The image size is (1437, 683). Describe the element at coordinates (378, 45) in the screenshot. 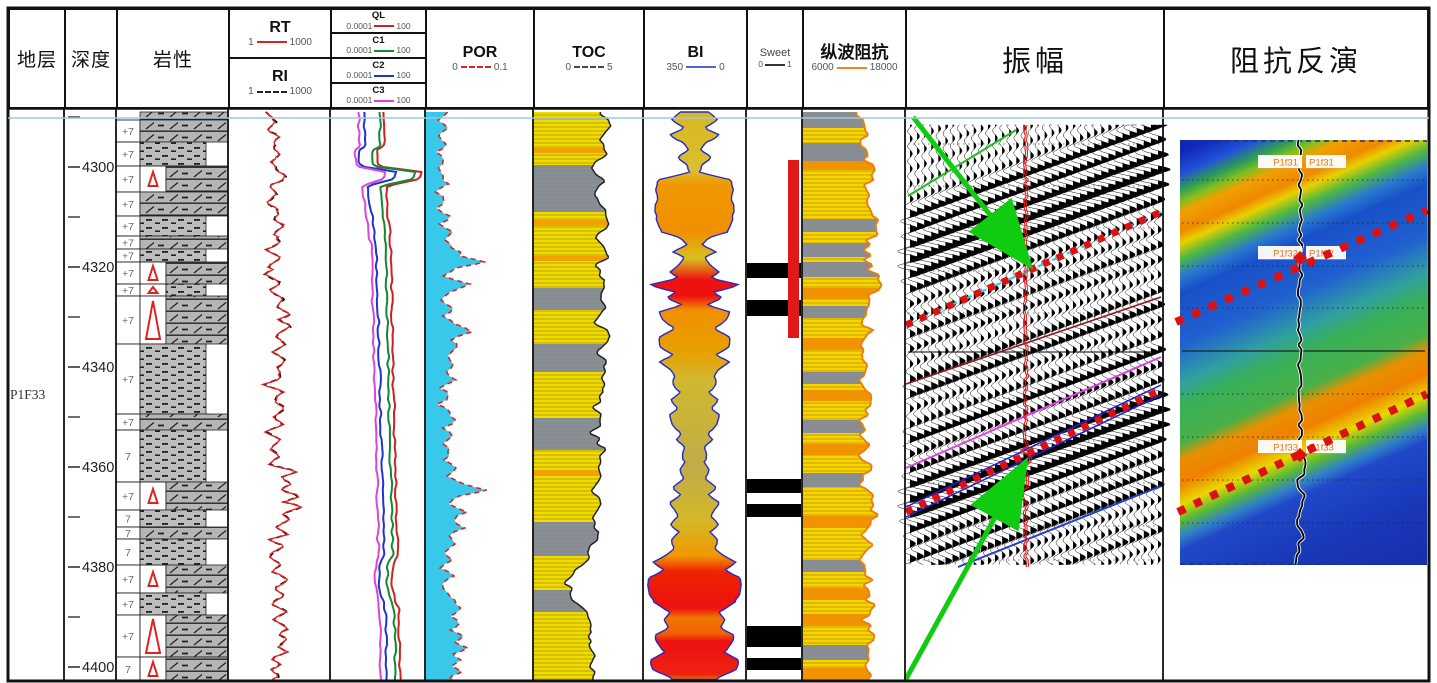

I see `header-c1: C1 0.0001 100` at that location.